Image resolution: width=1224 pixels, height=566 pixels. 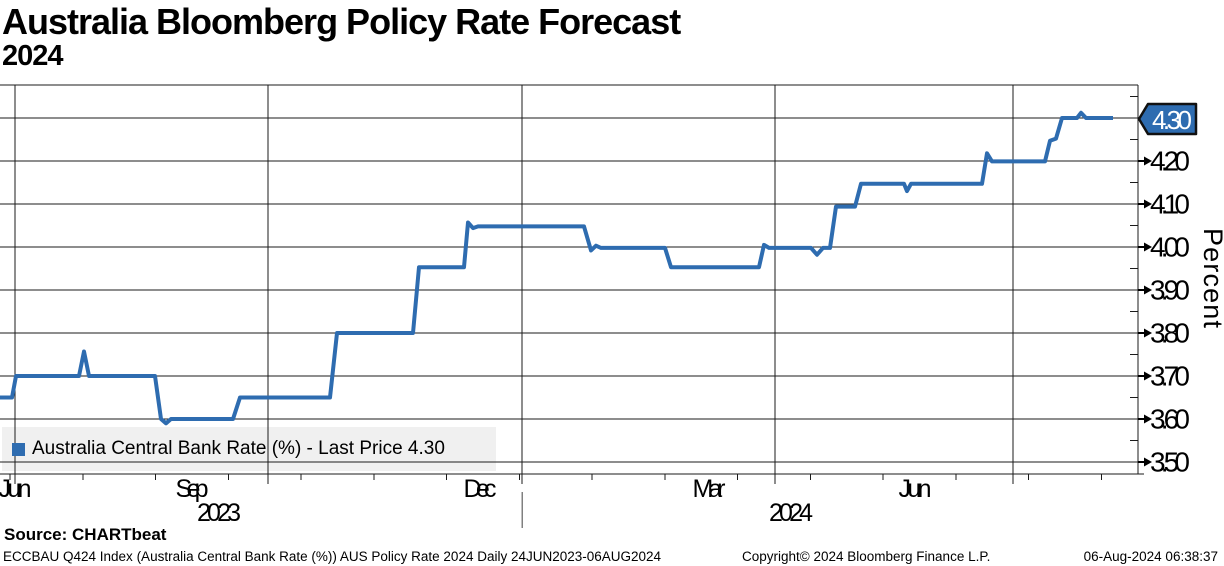 I want to click on x-axis-year-label: 2024, so click(x=791, y=513).